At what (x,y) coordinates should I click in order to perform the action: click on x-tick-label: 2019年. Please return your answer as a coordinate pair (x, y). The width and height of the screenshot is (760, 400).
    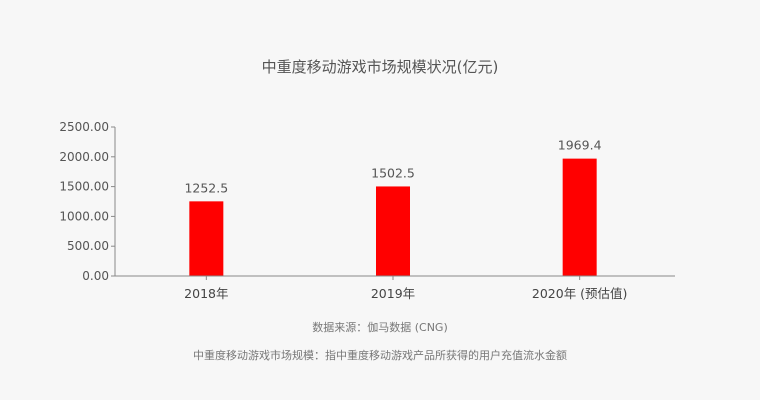
    Looking at the image, I should click on (393, 293).